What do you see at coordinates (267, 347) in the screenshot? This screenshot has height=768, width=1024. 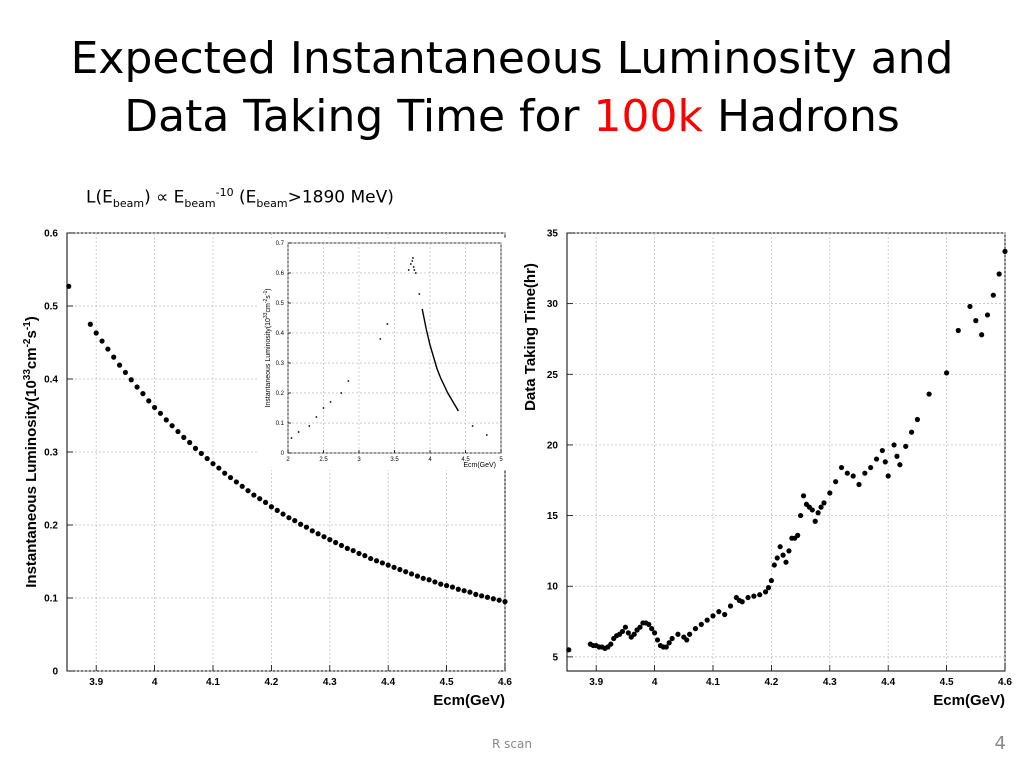 I see `inset-y-axis-label: Instantaneous Luminosity(1033cm-2s-1)` at bounding box center [267, 347].